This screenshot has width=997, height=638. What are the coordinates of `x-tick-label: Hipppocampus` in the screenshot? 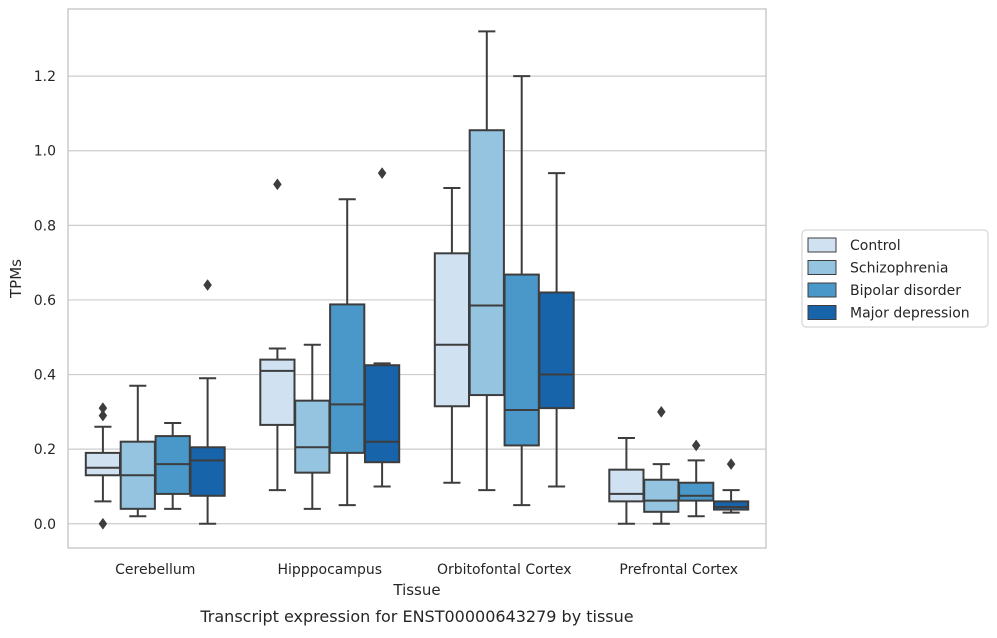 It's located at (329, 570).